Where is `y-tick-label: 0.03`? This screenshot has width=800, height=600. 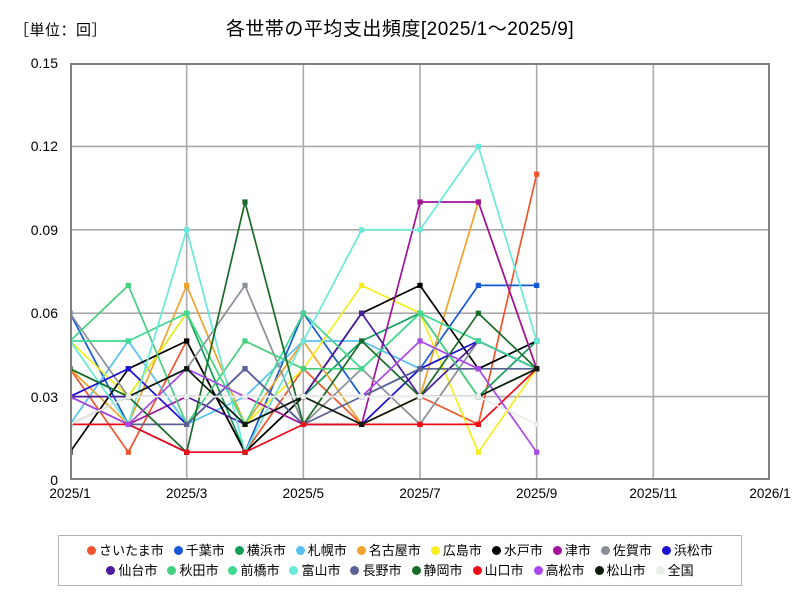
y-tick-label: 0.03 is located at coordinates (44, 396).